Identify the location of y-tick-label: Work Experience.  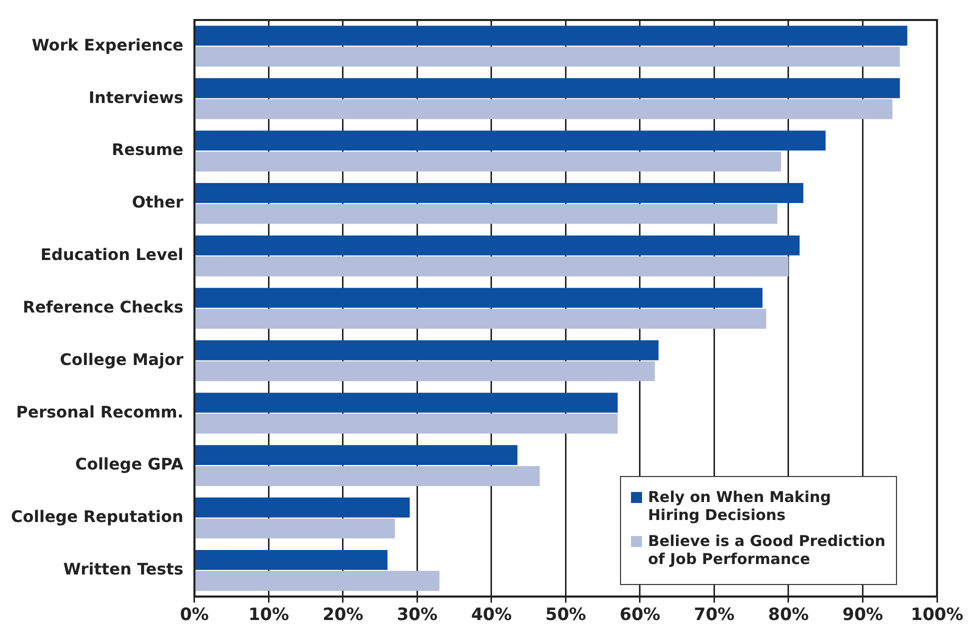
(108, 44).